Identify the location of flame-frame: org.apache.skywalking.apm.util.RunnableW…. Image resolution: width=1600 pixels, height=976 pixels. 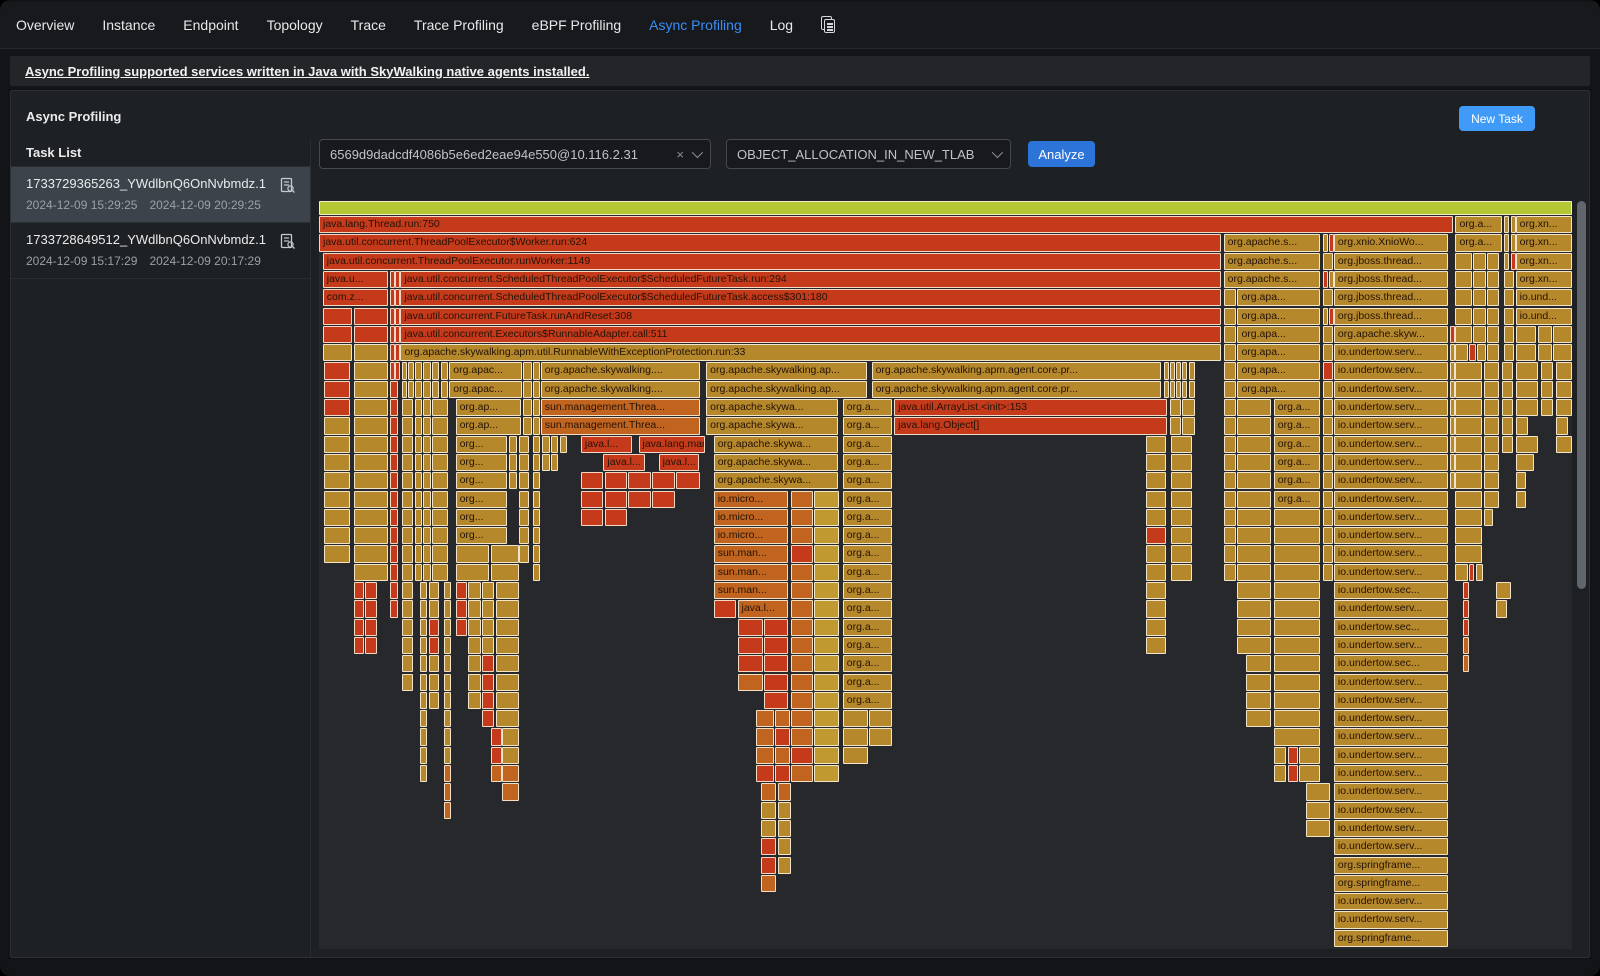
(811, 353).